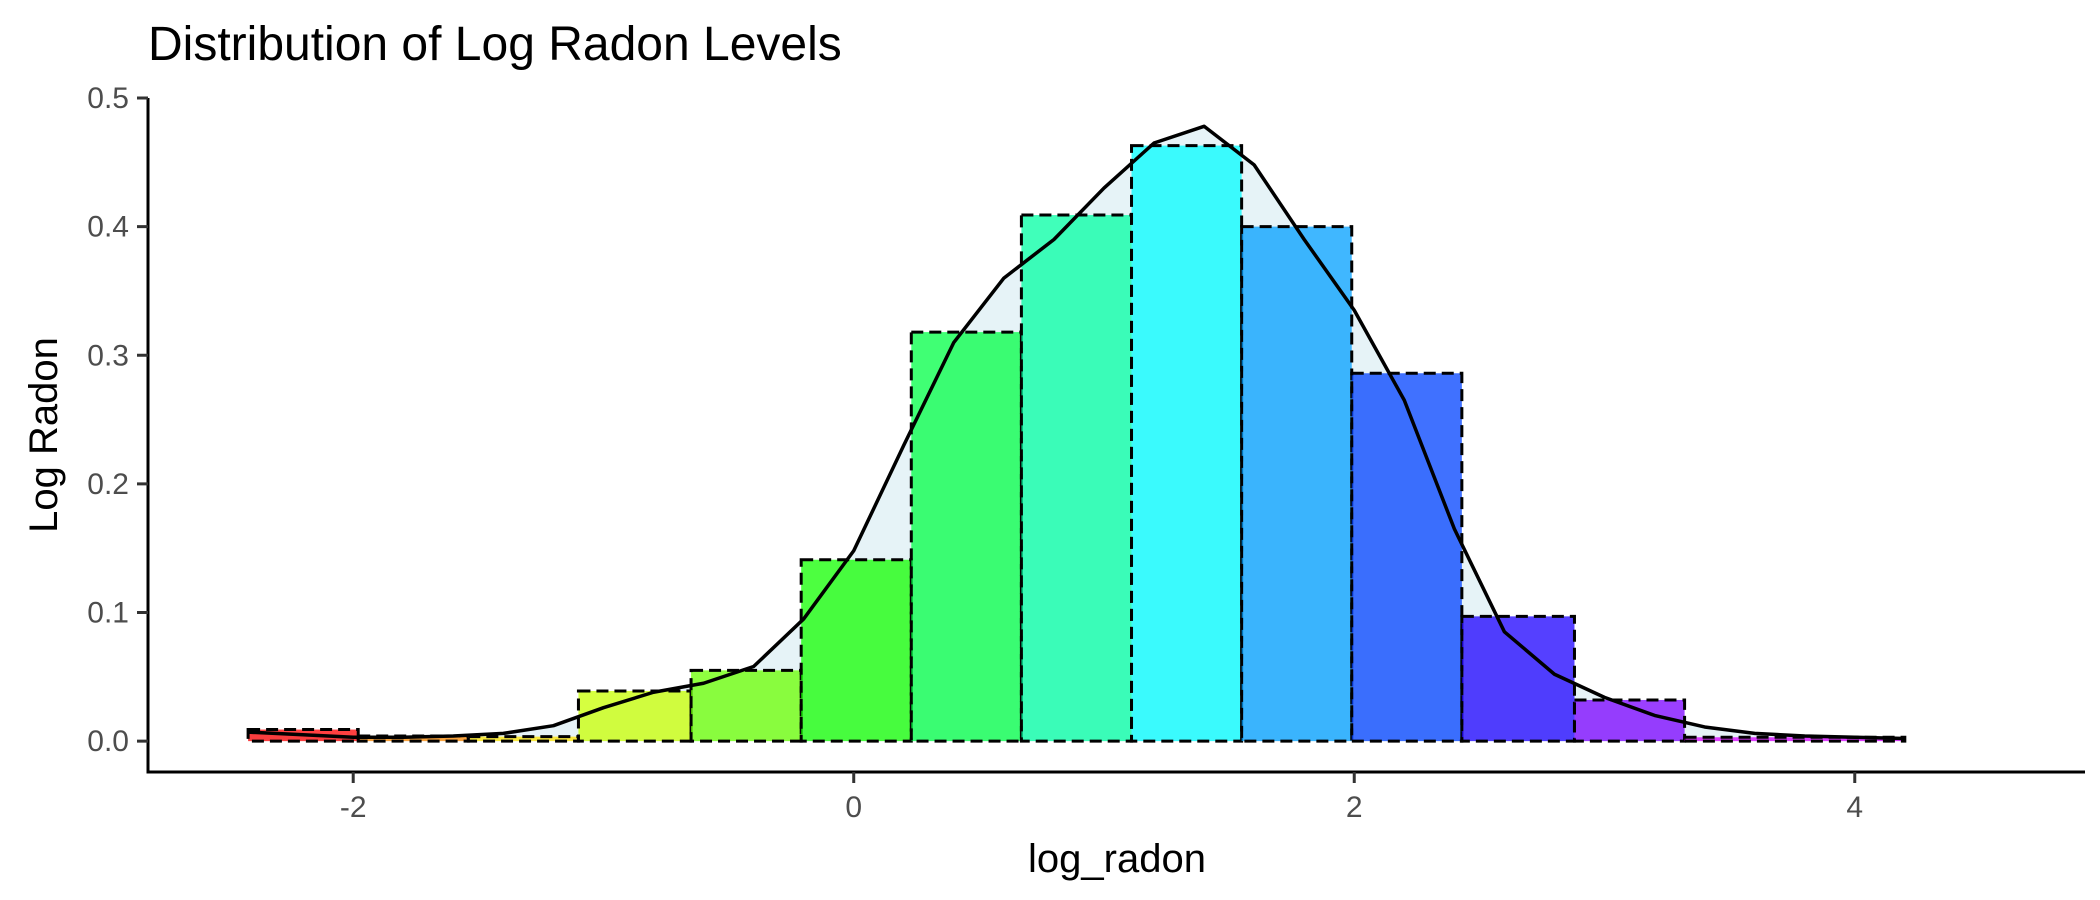  I want to click on x-tick-label: 2, so click(1354, 807).